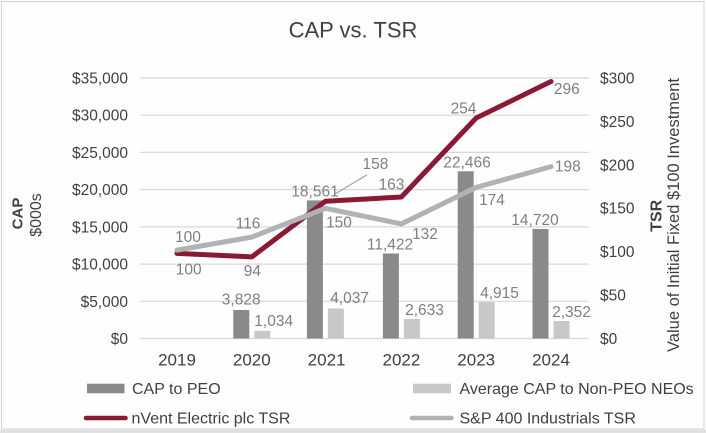 The image size is (706, 433). What do you see at coordinates (349, 298) in the screenshot?
I see `svg-text: 4,037` at bounding box center [349, 298].